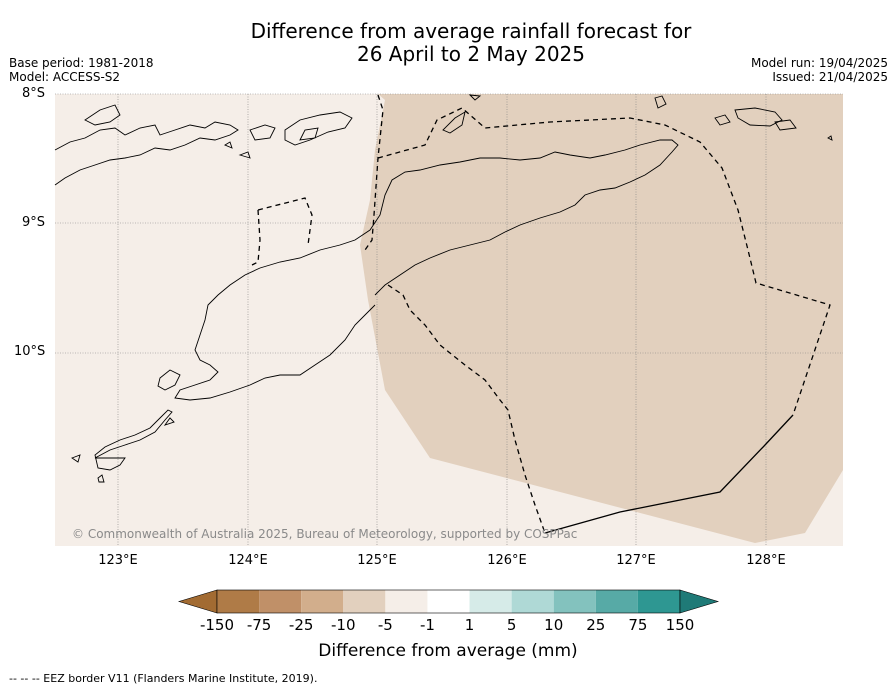  What do you see at coordinates (766, 560) in the screenshot?
I see `lon-label-128e: 128°E` at bounding box center [766, 560].